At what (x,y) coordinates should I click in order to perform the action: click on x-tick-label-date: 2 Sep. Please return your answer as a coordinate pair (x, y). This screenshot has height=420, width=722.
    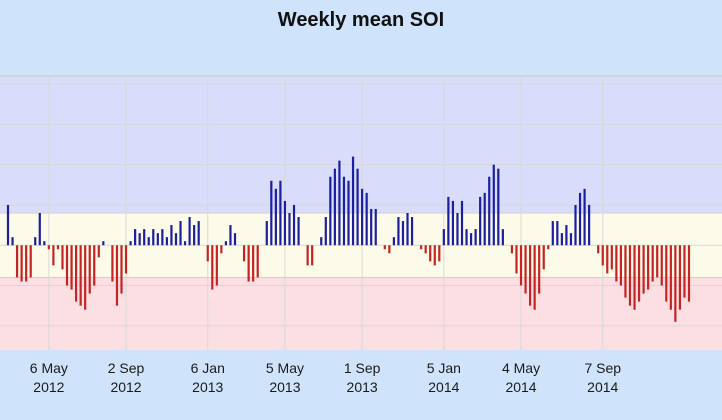
    Looking at the image, I should click on (126, 368).